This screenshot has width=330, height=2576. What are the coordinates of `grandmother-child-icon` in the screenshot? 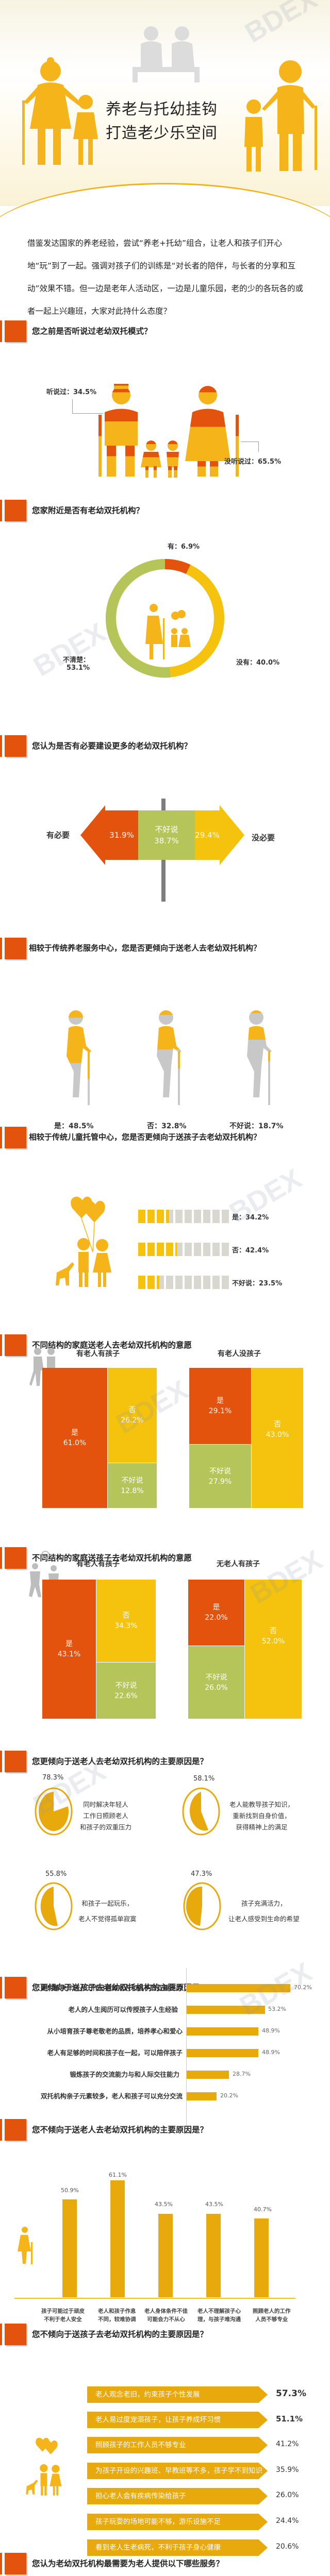 It's located at (60, 111).